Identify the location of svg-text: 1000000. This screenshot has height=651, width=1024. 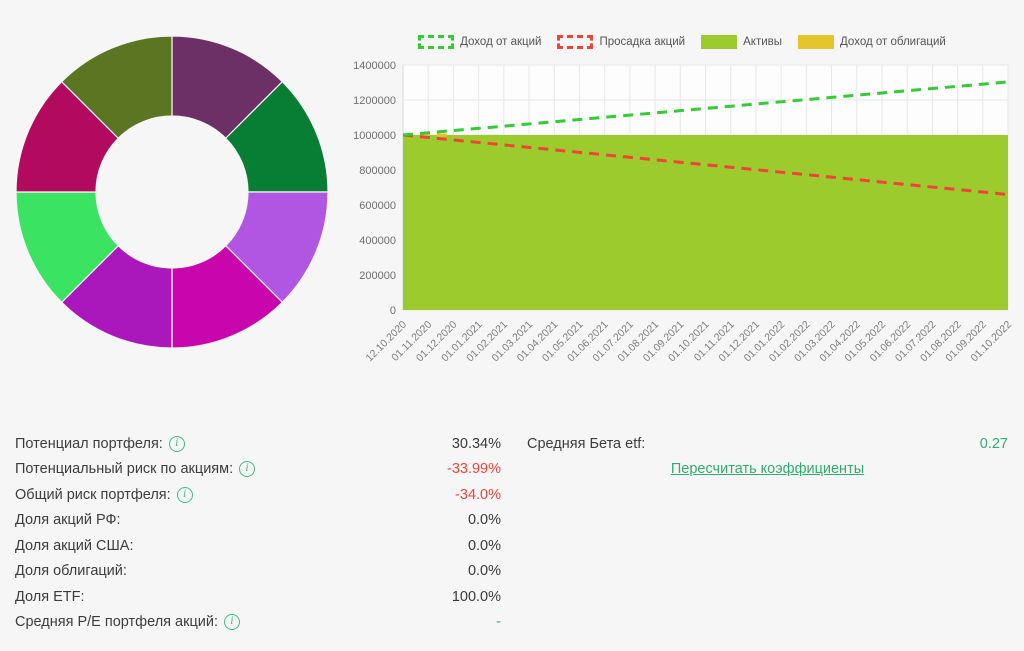
(374, 136).